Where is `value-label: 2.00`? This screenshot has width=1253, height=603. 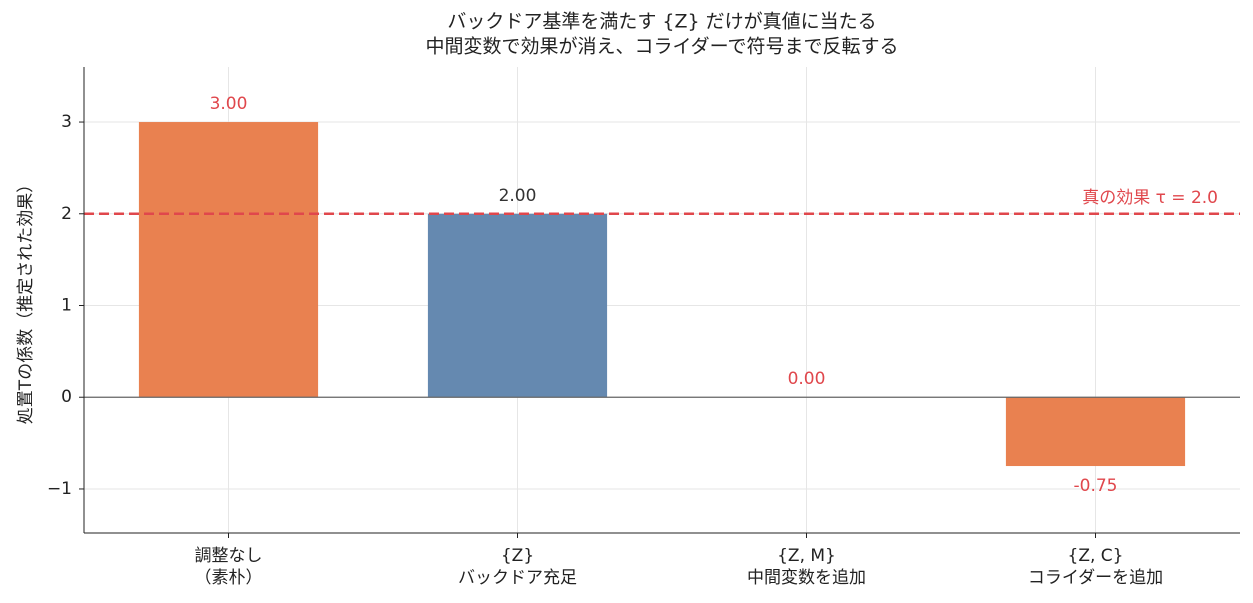 value-label: 2.00 is located at coordinates (518, 196).